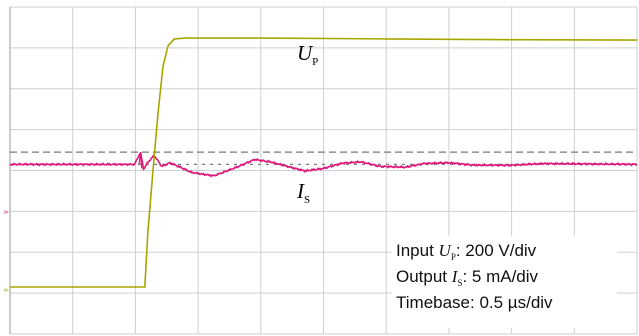 The image size is (639, 336). What do you see at coordinates (500, 276) in the screenshot?
I see `annotation-output-suffix: : 5 mA/div` at bounding box center [500, 276].